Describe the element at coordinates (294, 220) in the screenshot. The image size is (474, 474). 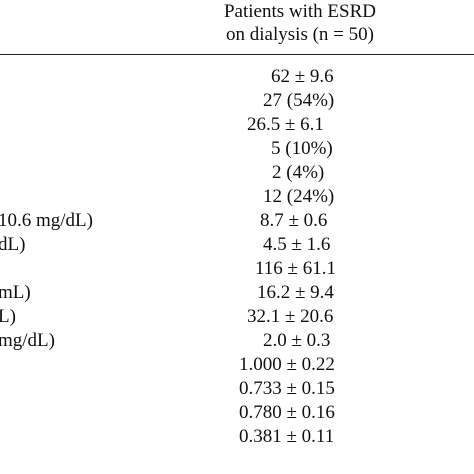
I see `row-value: 8.7 ± 0.6` at that location.